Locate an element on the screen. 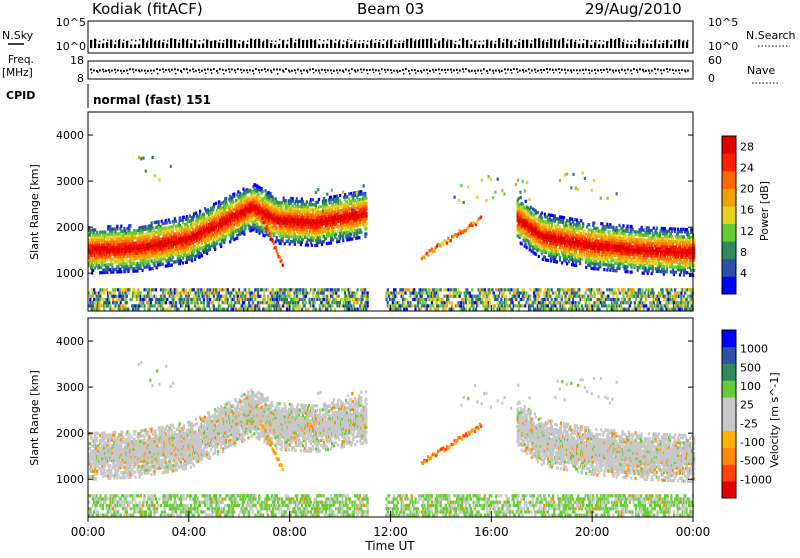 The image size is (800, 558). station-title: Kodiak (fitACF) is located at coordinates (147, 9).